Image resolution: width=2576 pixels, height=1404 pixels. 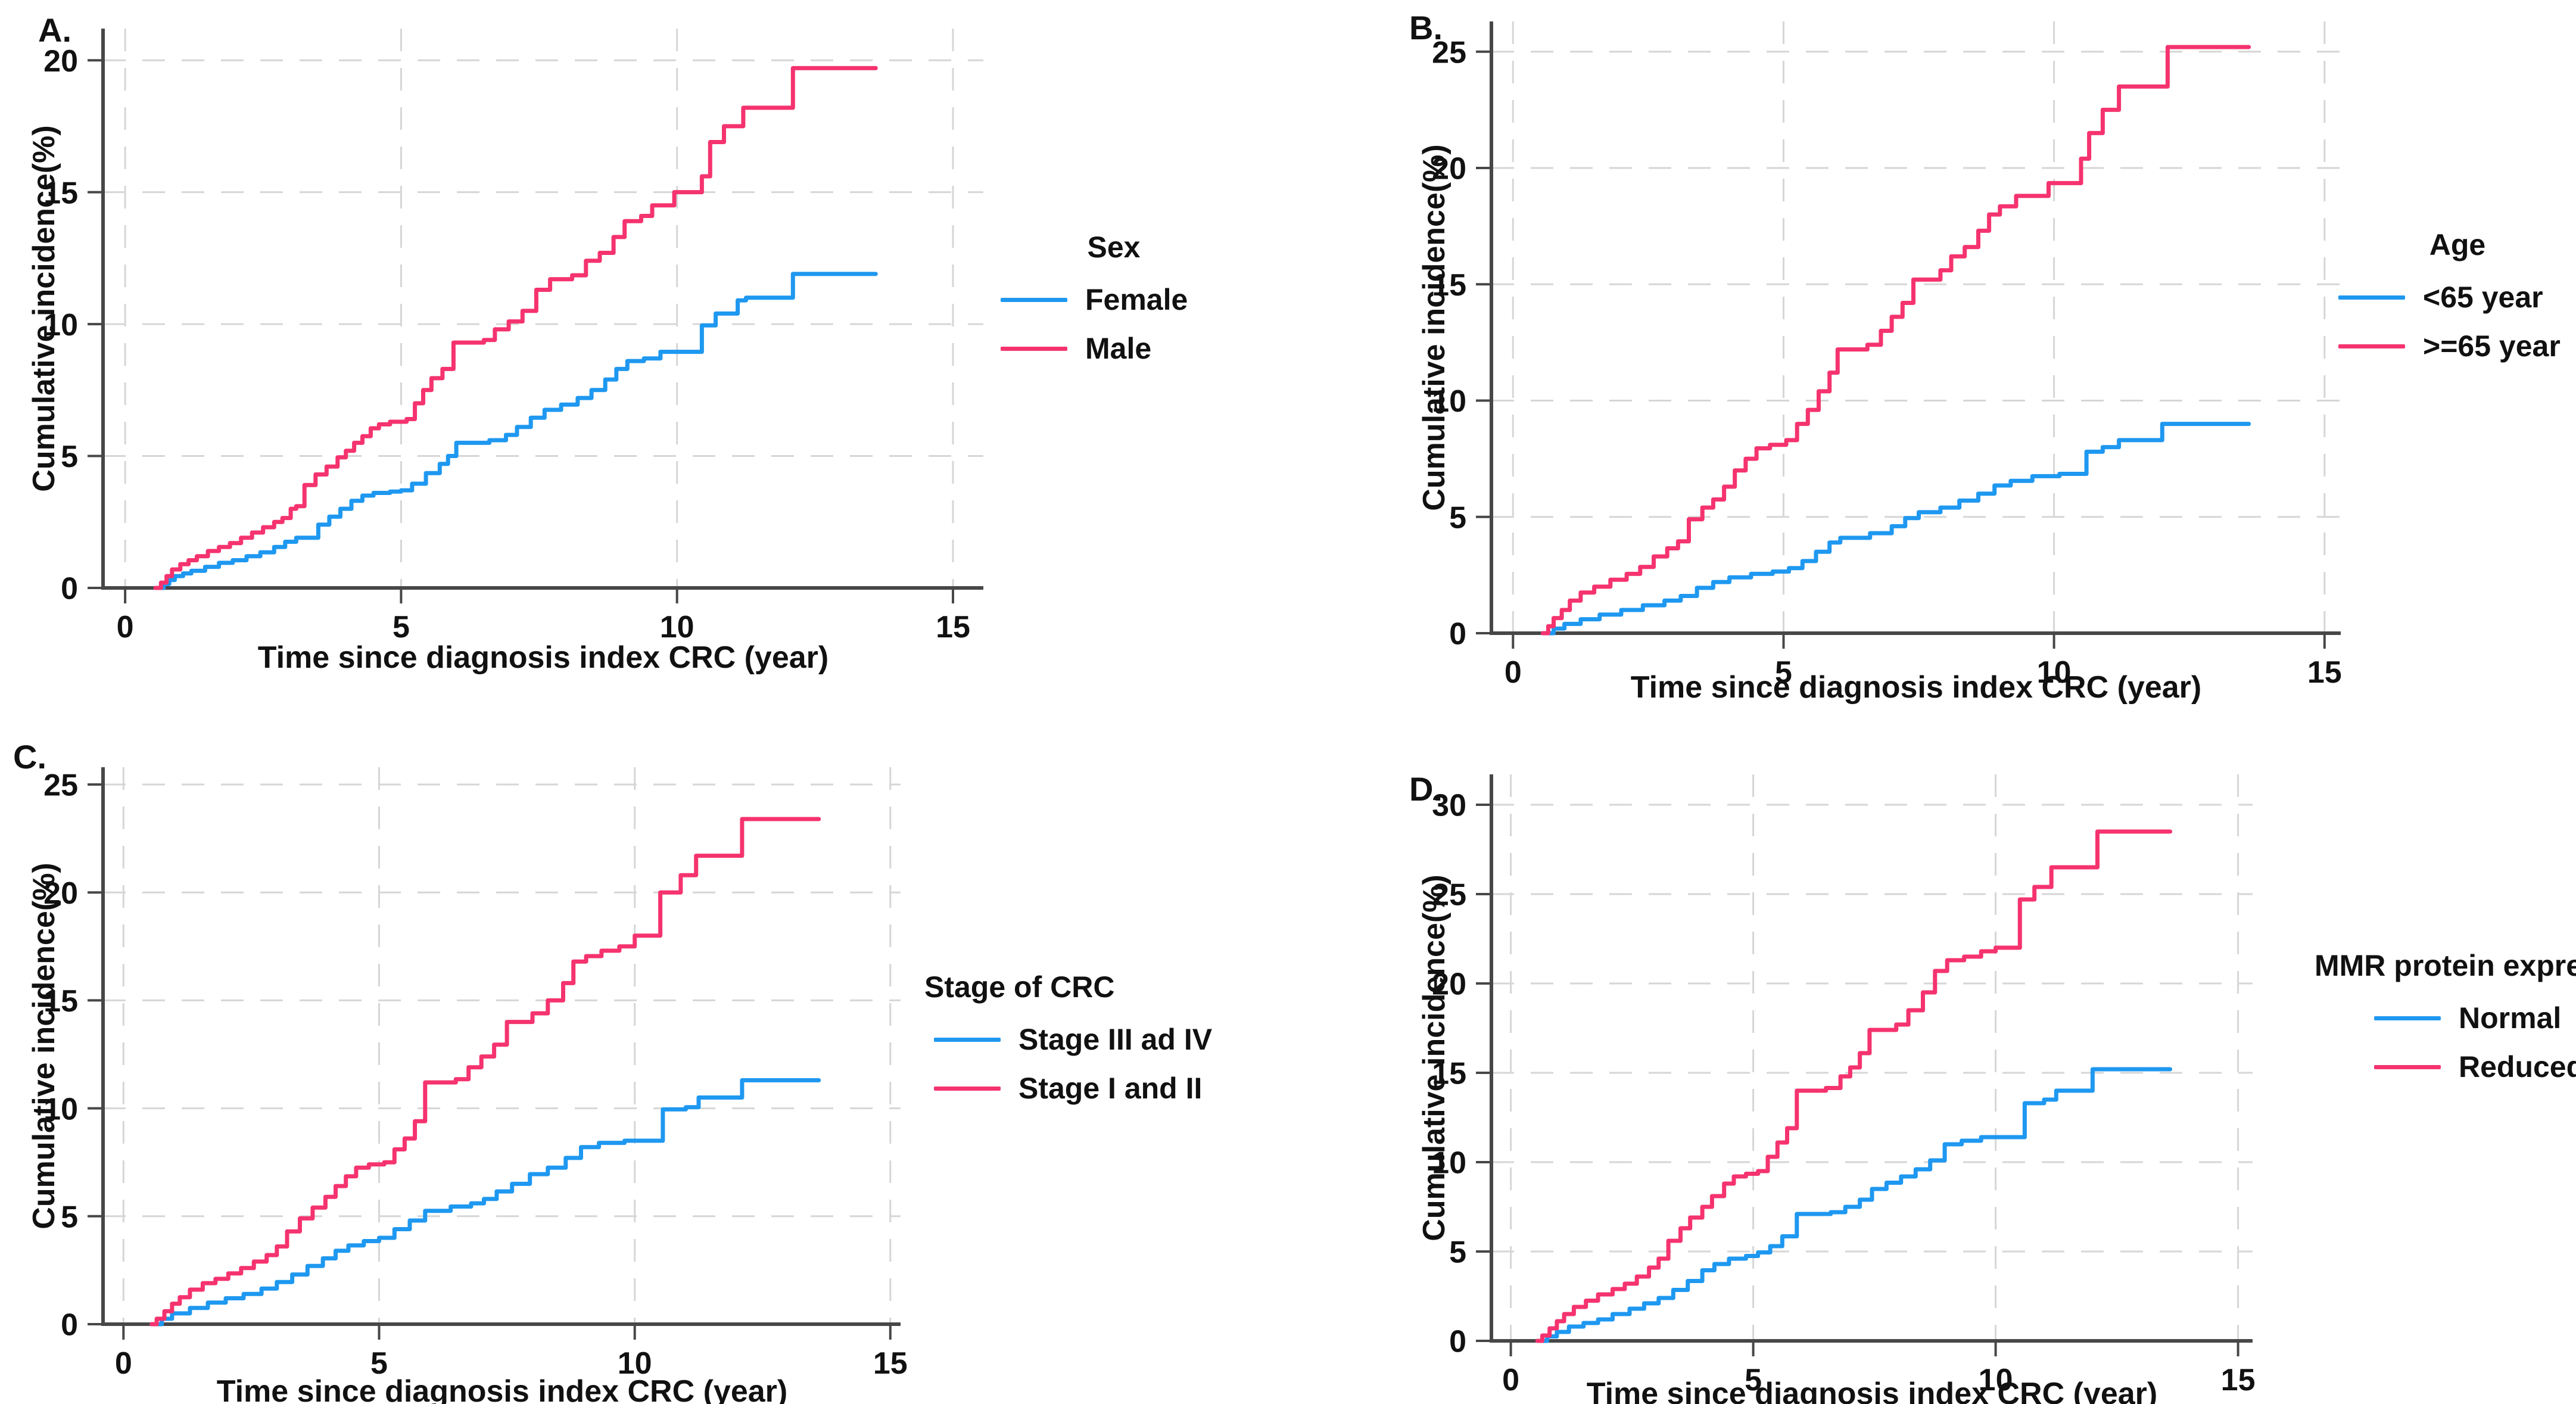 I want to click on legend-item: Normal, so click(x=2445, y=1018).